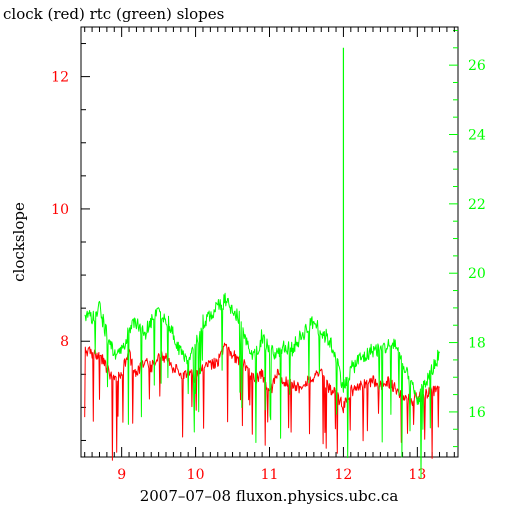 This screenshot has height=512, width=512. I want to click on left-tick-label: 12, so click(60, 78).